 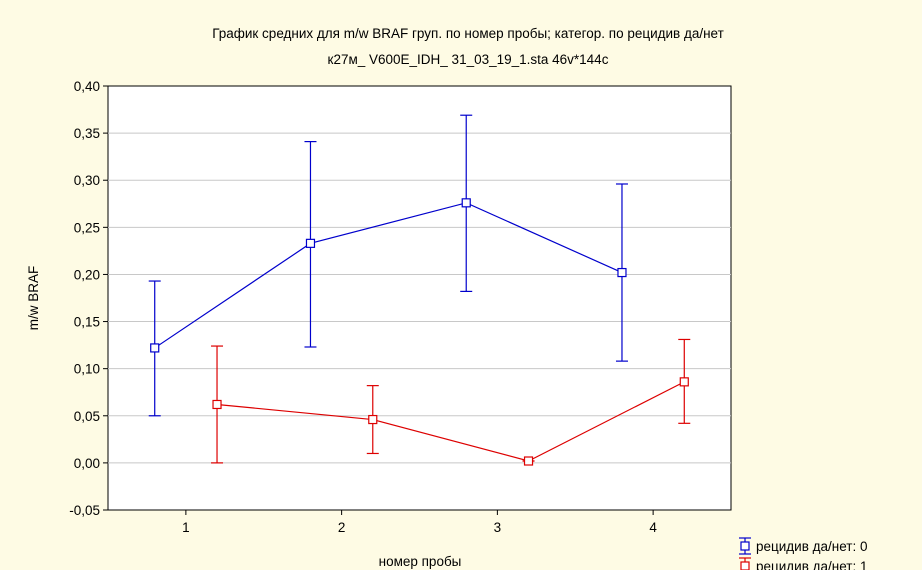 What do you see at coordinates (419, 522) in the screenshot?
I see `x-axis: 1 2 3 4` at bounding box center [419, 522].